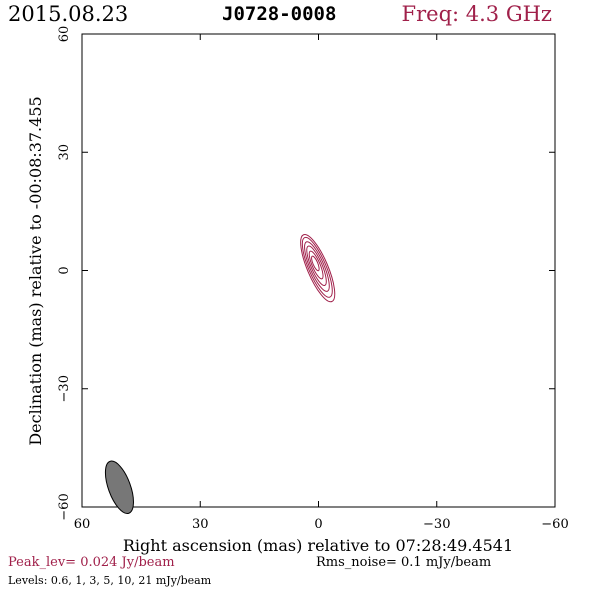  I want to click on observation-date: 2015.08.23, so click(68, 14).